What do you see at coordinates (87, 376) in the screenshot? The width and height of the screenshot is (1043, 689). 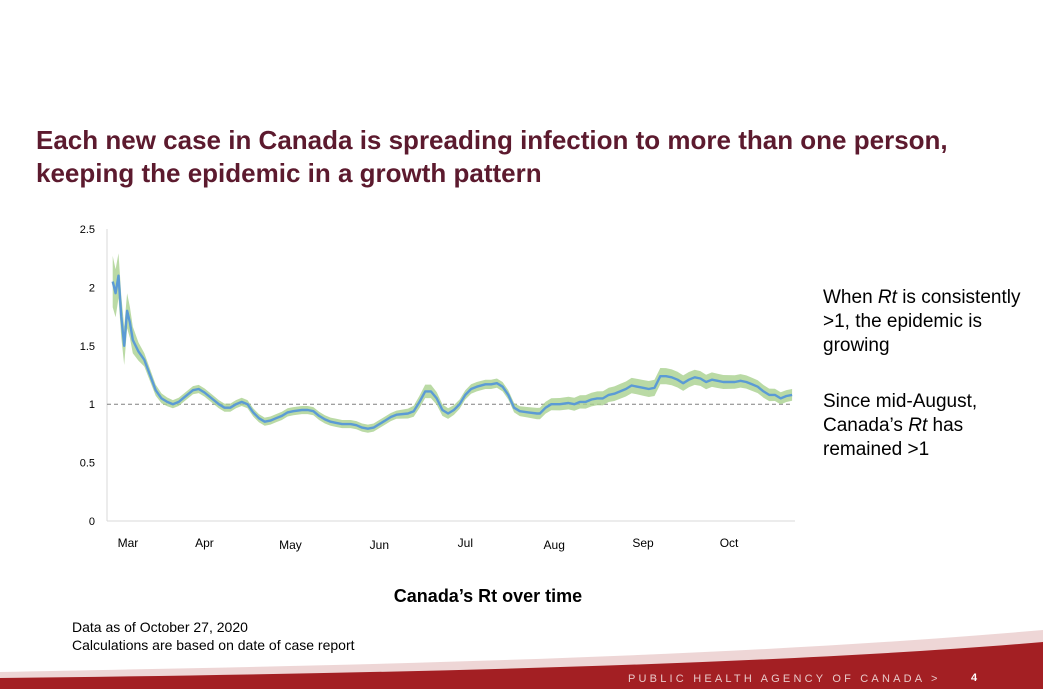 I see `y-axis-ticks: 0 0.5 1 1.5 2 2.5` at bounding box center [87, 376].